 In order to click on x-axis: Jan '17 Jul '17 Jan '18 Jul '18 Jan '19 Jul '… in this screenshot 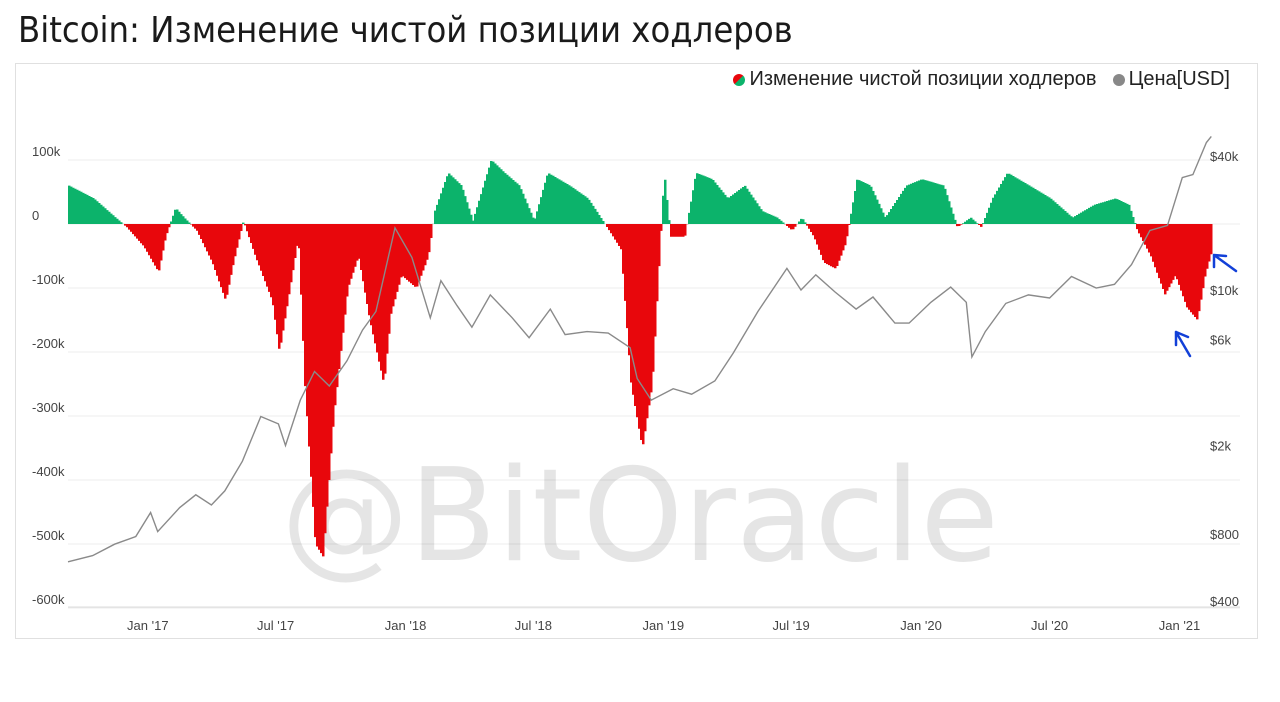, I will do `click(663, 625)`.